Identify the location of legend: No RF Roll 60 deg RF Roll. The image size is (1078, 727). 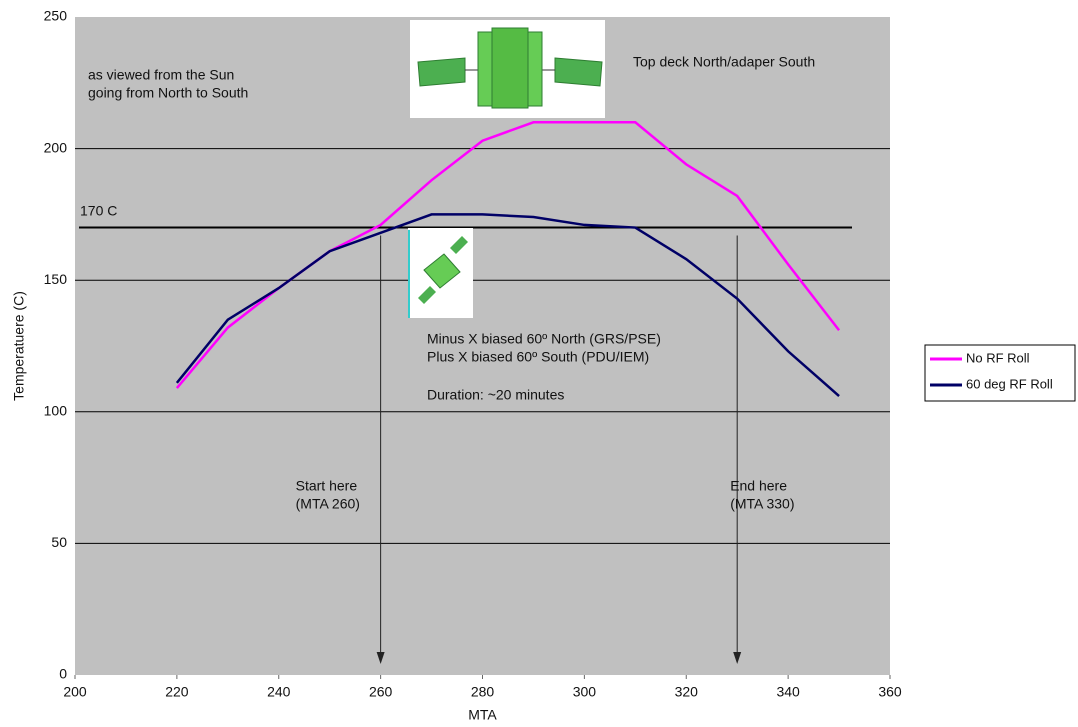
(1000, 373).